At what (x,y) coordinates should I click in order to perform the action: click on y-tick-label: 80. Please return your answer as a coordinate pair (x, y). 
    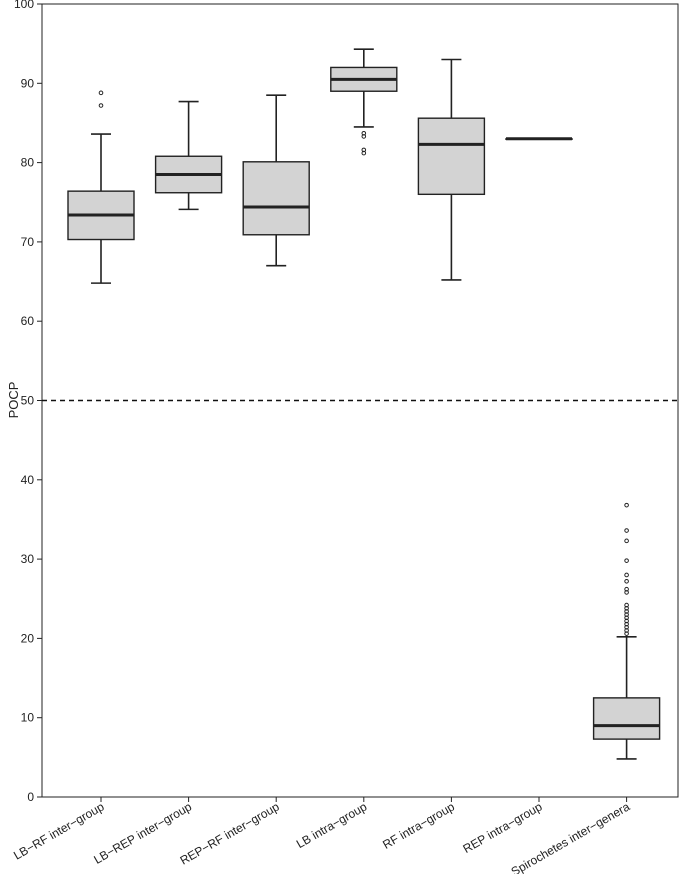
    Looking at the image, I should click on (28, 163).